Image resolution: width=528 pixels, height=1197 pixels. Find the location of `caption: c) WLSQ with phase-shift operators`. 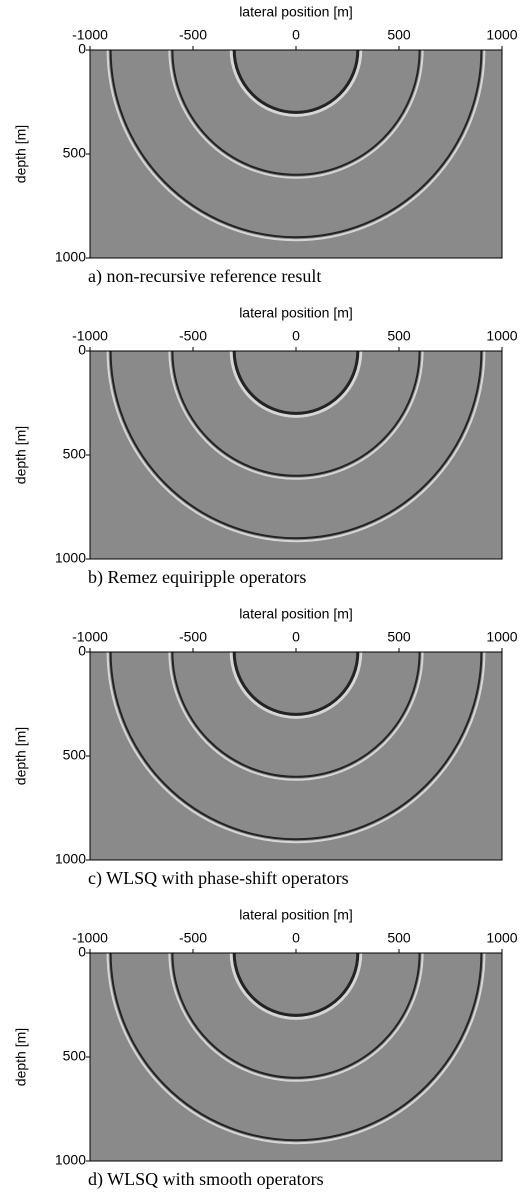

caption: c) WLSQ with phase-shift operators is located at coordinates (218, 878).